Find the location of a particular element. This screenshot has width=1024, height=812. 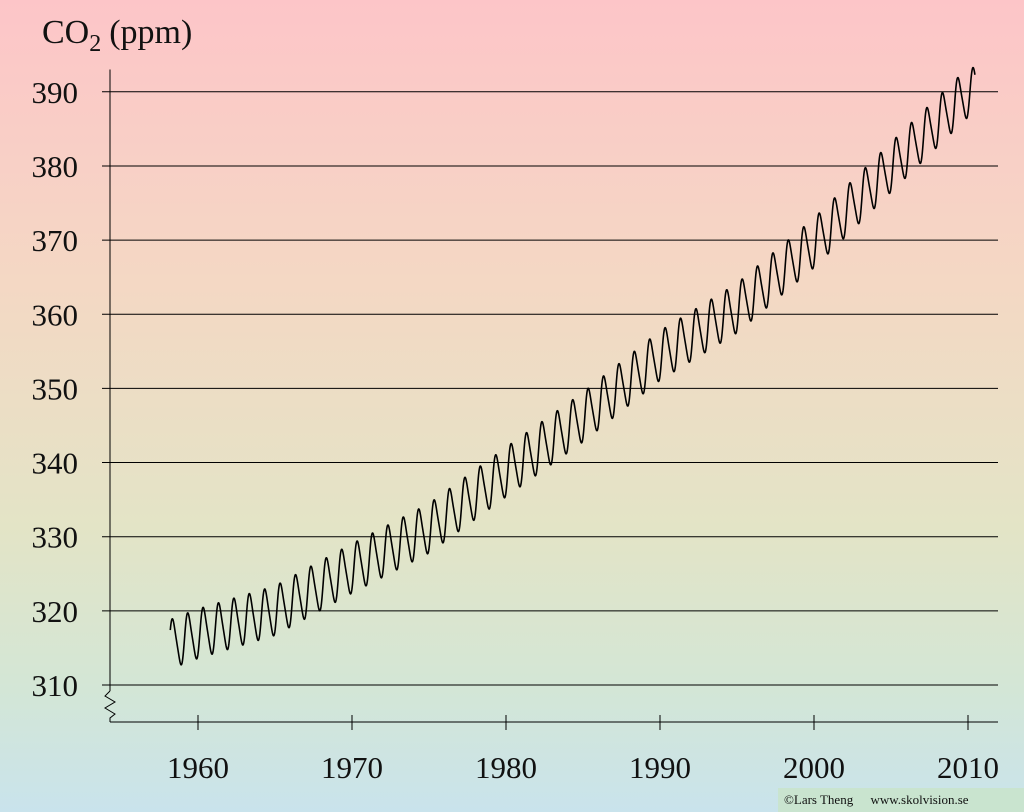

x-tick-label-2010: 2010 is located at coordinates (968, 767).